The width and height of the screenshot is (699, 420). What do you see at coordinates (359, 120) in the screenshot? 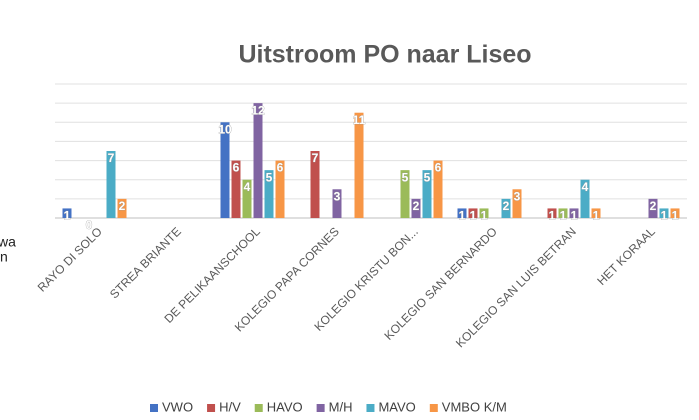
I see `data-label: 11` at bounding box center [359, 120].